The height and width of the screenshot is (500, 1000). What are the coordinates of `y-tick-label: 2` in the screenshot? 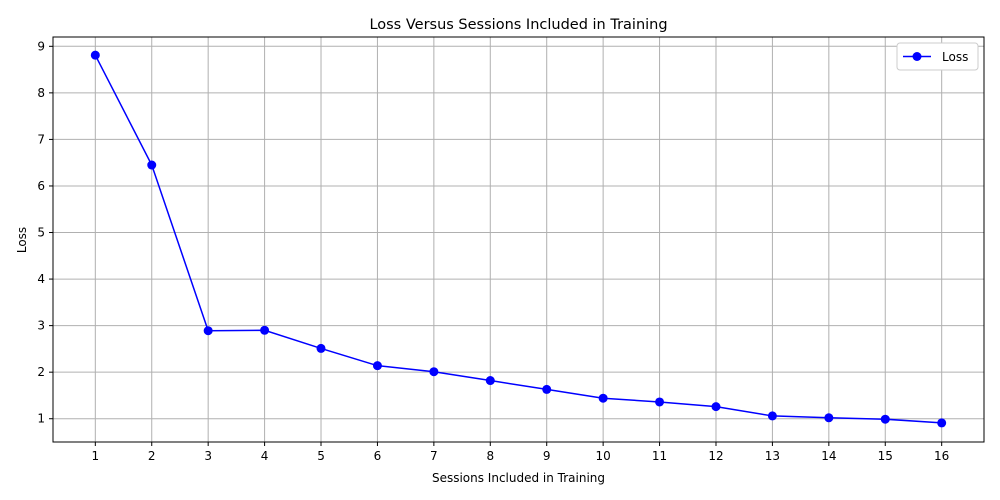 It's located at (41, 372).